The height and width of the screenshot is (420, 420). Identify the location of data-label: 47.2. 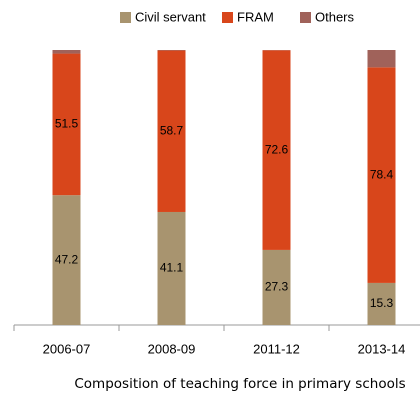
(67, 259).